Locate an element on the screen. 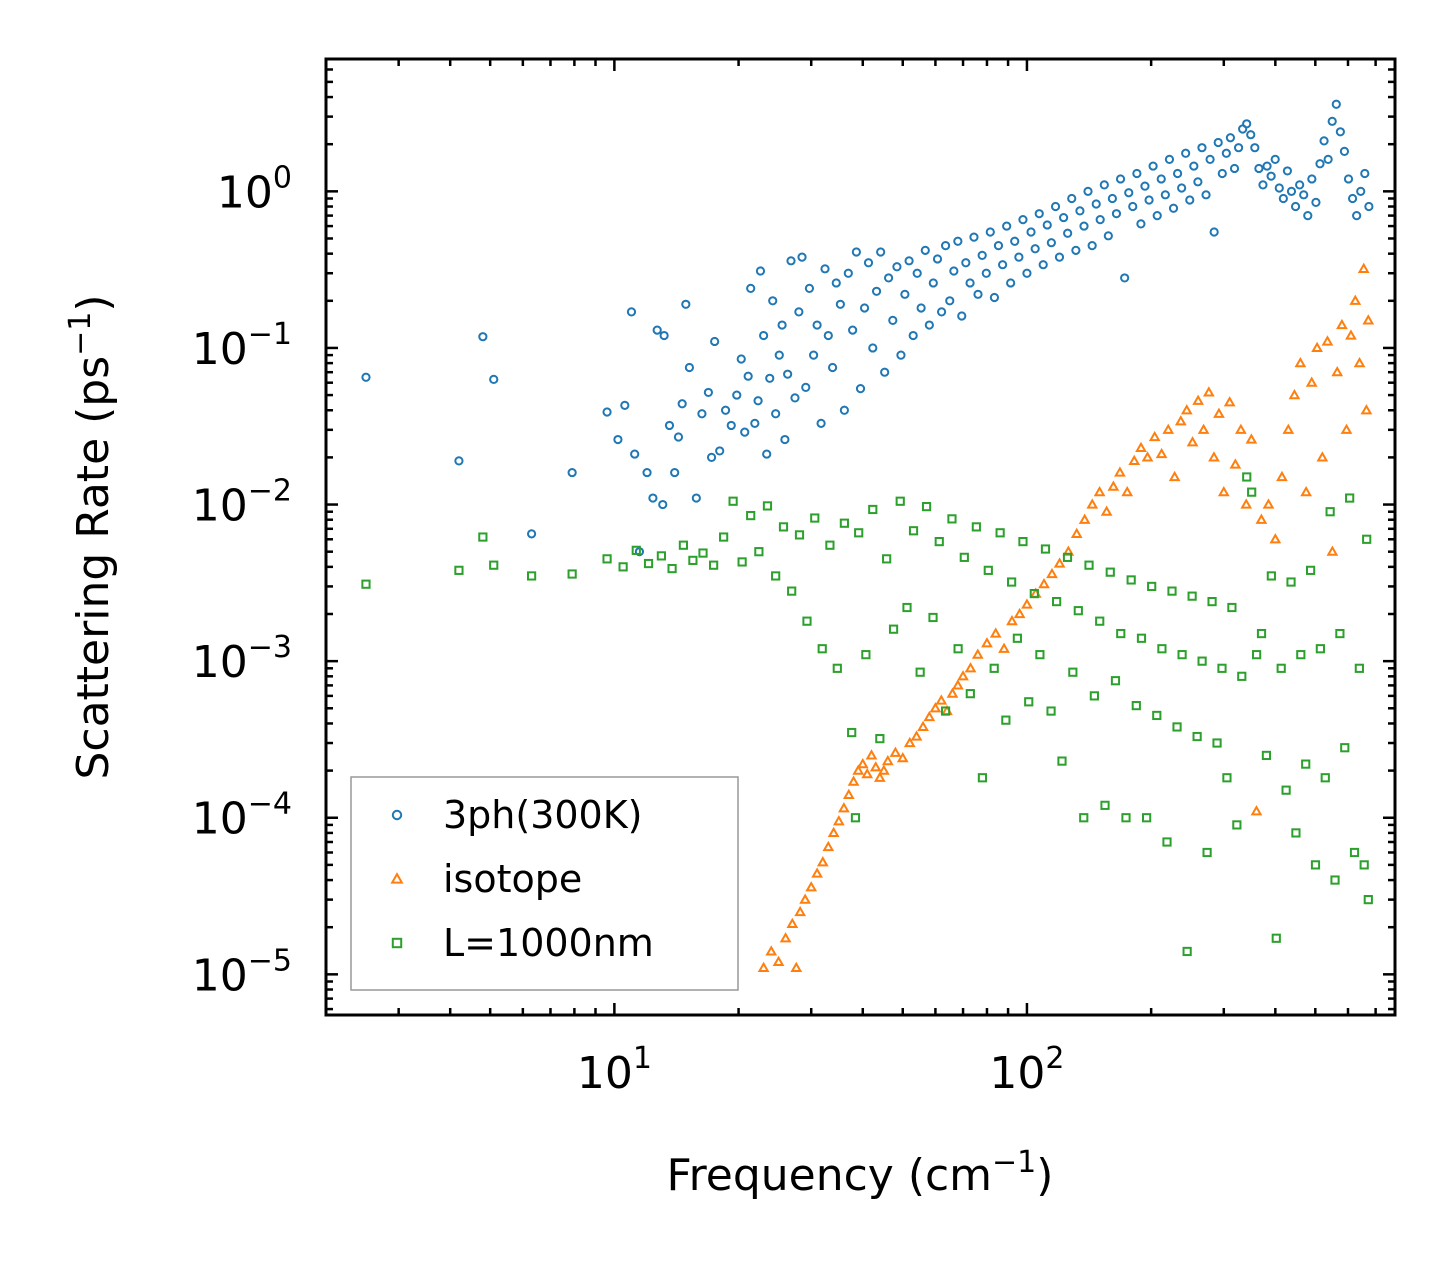  legend-box is located at coordinates (544, 883).